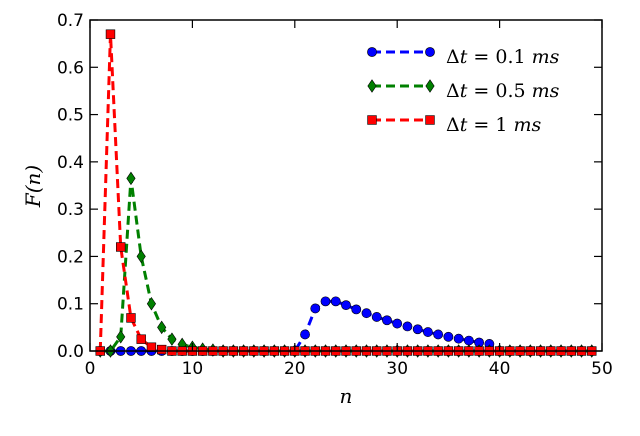 The width and height of the screenshot is (640, 436). I want to click on legend-entry: Δt = 0.5 ms, so click(463, 90).